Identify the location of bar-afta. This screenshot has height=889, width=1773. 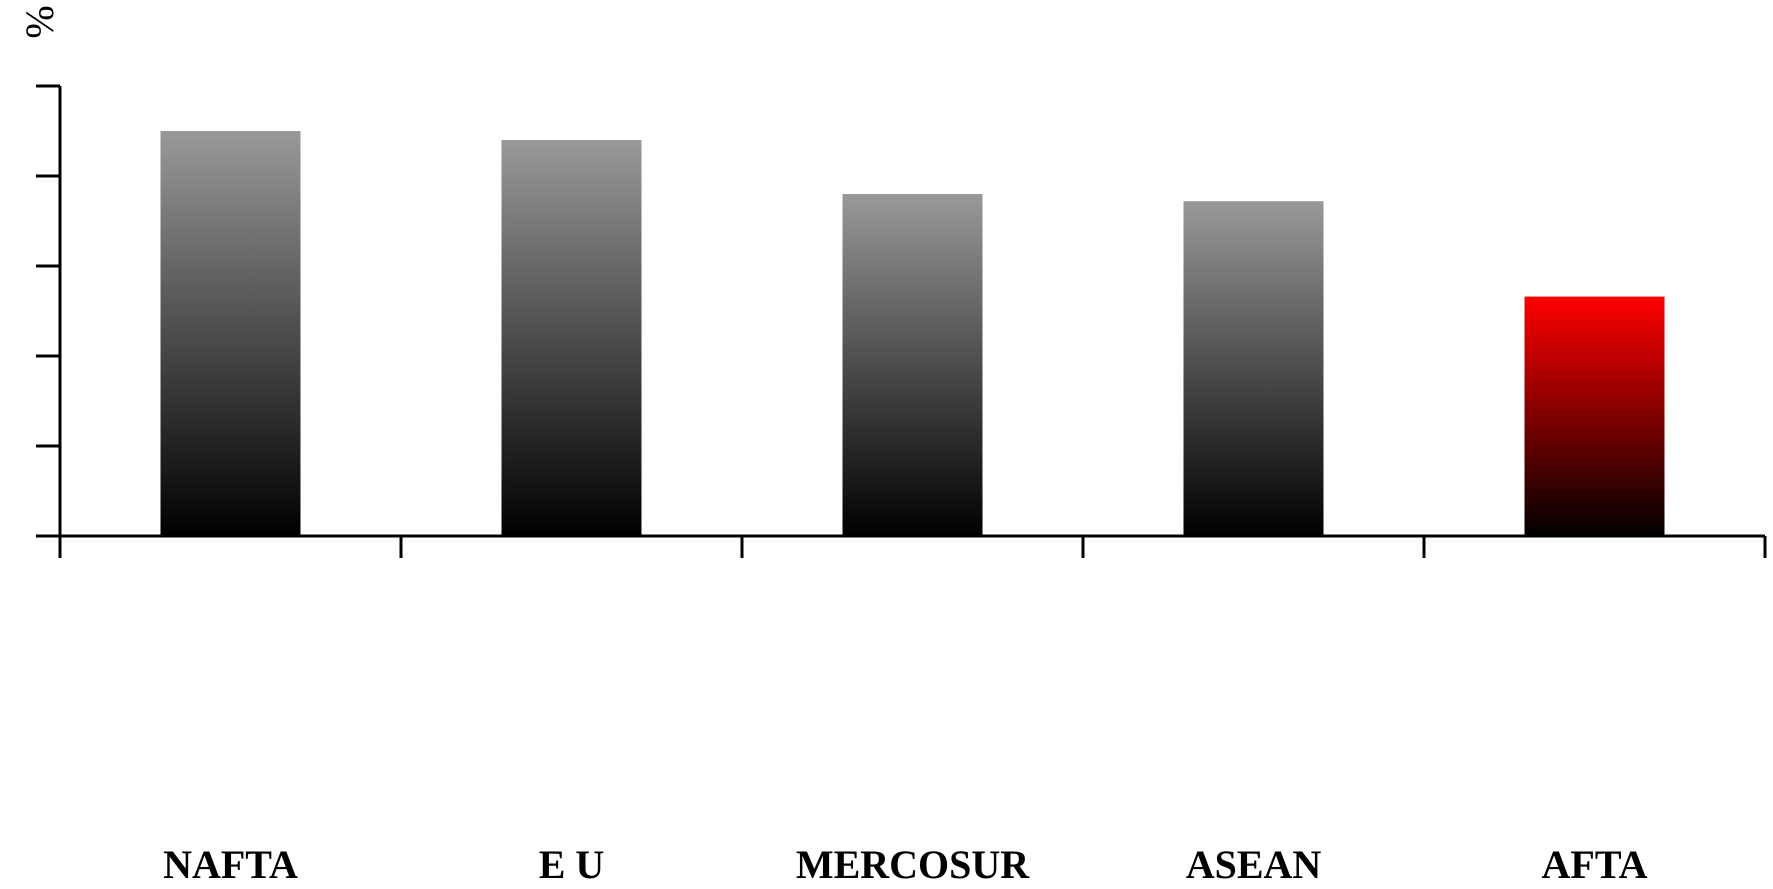
(1594, 416).